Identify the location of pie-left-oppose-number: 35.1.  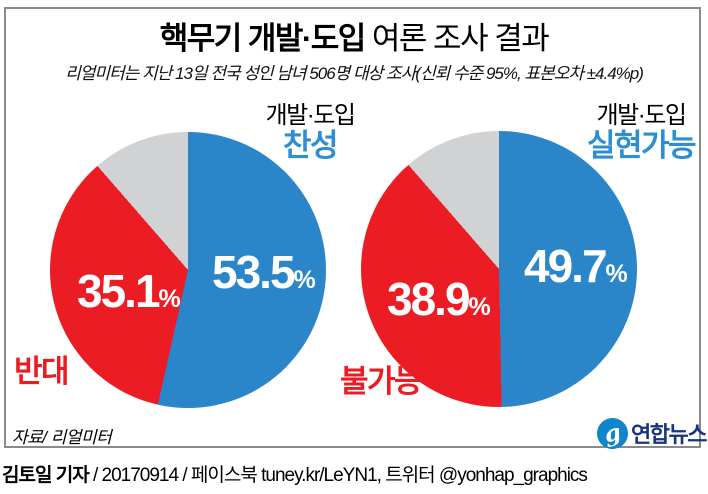
(119, 291).